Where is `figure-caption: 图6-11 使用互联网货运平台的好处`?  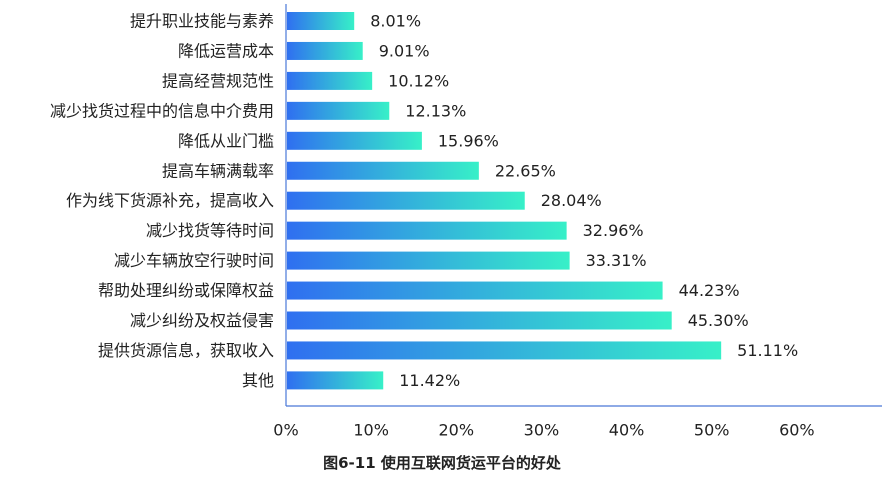 figure-caption: 图6-11 使用互联网货运平台的好处 is located at coordinates (442, 463).